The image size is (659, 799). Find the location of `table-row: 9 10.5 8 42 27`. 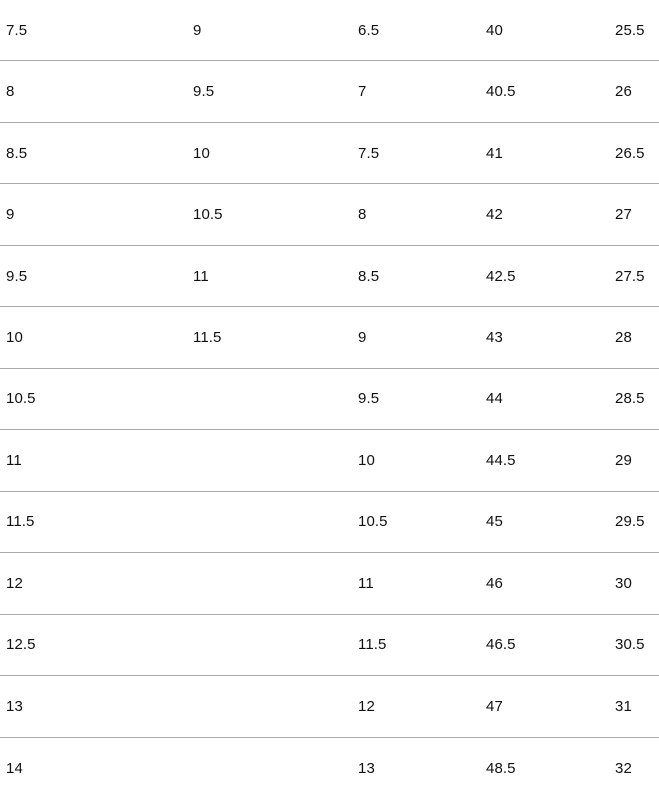

table-row: 9 10.5 8 42 27 is located at coordinates (329, 215).